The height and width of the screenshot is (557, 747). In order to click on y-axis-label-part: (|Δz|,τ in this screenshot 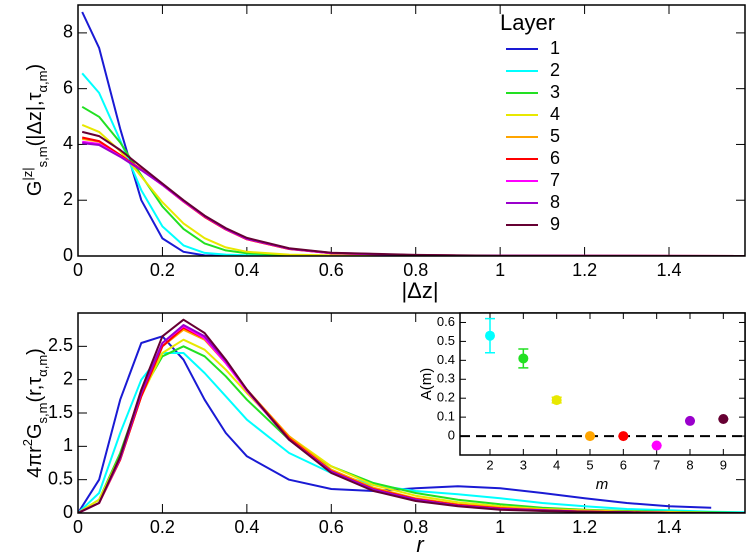, I will do `click(35, 119)`.